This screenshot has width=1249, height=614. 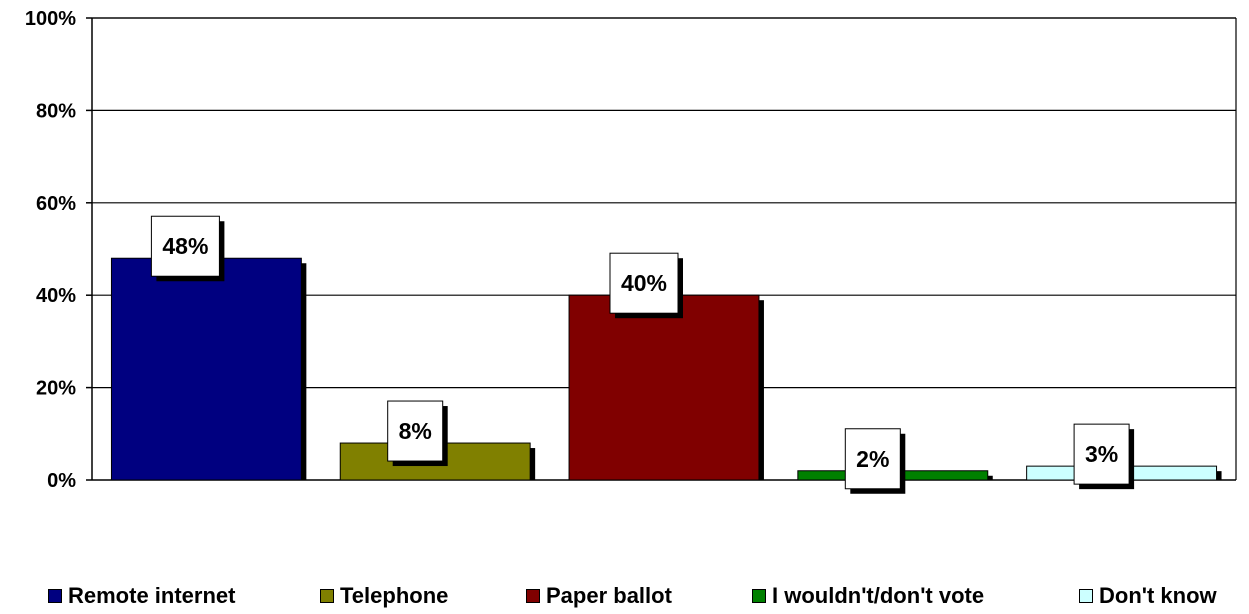 I want to click on data-label-value: 40%, so click(x=644, y=283).